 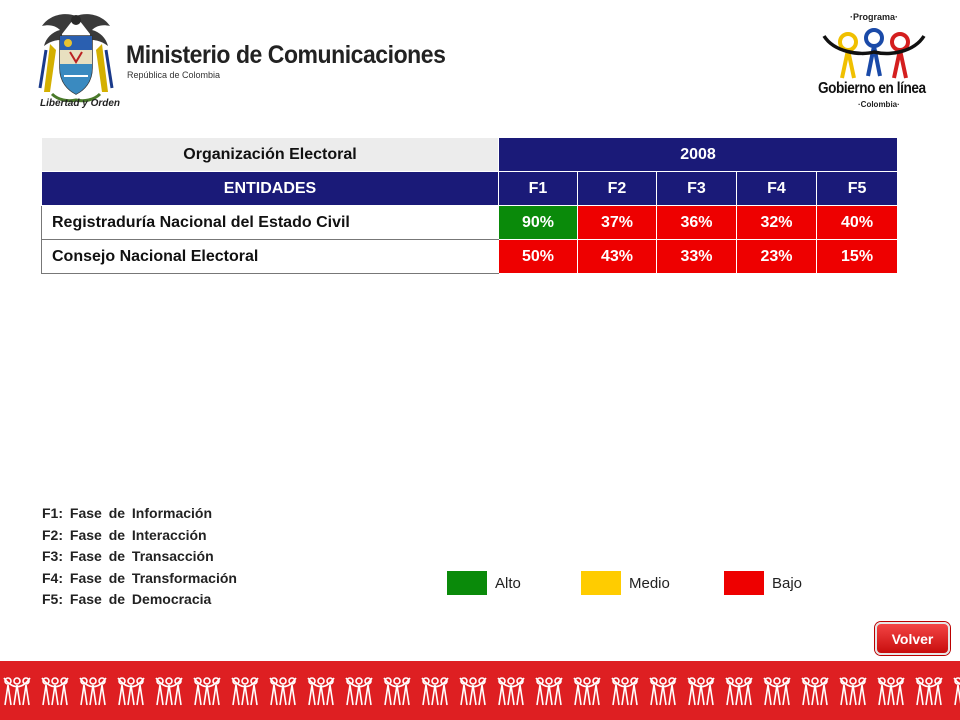 I want to click on table-title-row: Organización Electoral 2008, so click(x=470, y=154).